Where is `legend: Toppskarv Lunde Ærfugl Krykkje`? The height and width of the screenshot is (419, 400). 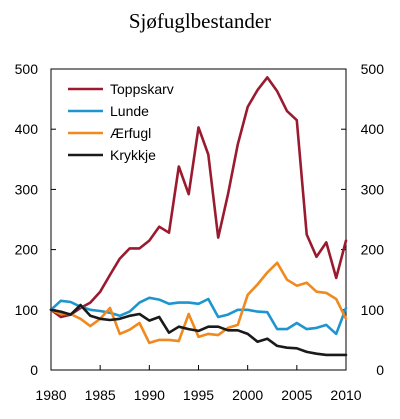 legend: Toppskarv Lunde Ærfugl Krykkje is located at coordinates (121, 122).